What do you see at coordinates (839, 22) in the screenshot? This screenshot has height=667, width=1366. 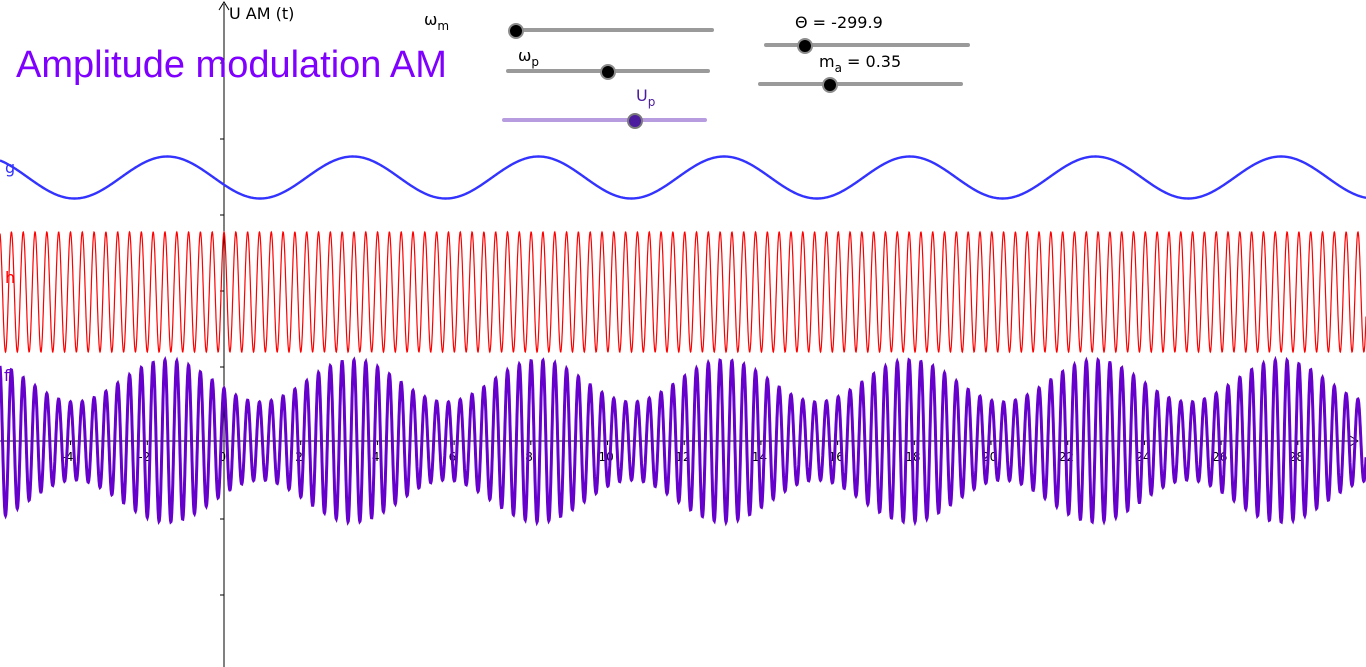 I see `slider-theta-label: Θ = -299.9` at bounding box center [839, 22].